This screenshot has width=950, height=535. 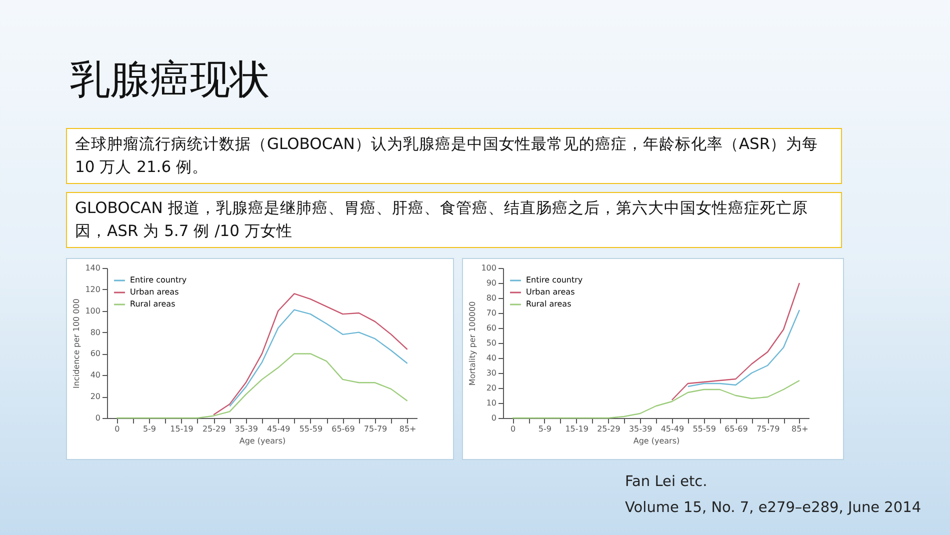 I want to click on y-tick-label: 140, so click(x=92, y=268).